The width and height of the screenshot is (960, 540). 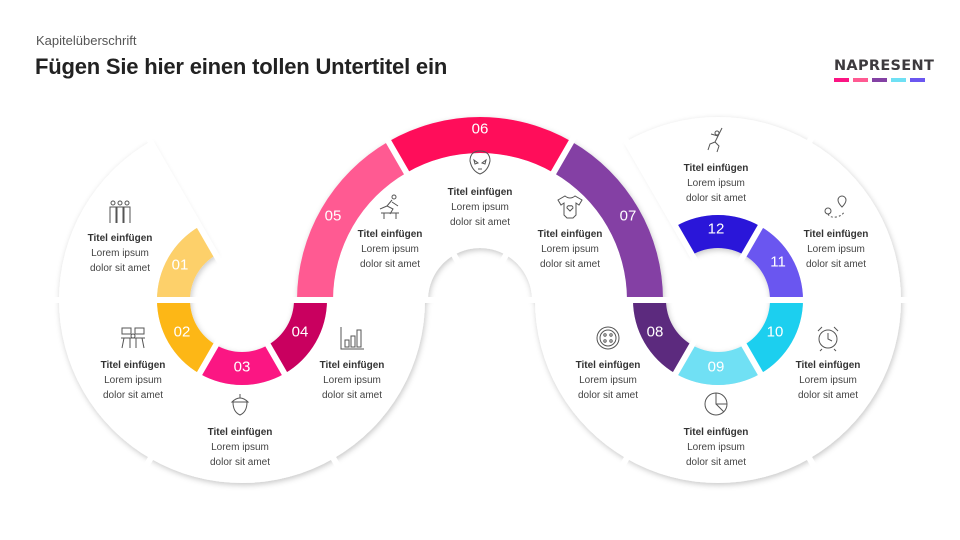 I want to click on segment-number: 07, so click(x=628, y=216).